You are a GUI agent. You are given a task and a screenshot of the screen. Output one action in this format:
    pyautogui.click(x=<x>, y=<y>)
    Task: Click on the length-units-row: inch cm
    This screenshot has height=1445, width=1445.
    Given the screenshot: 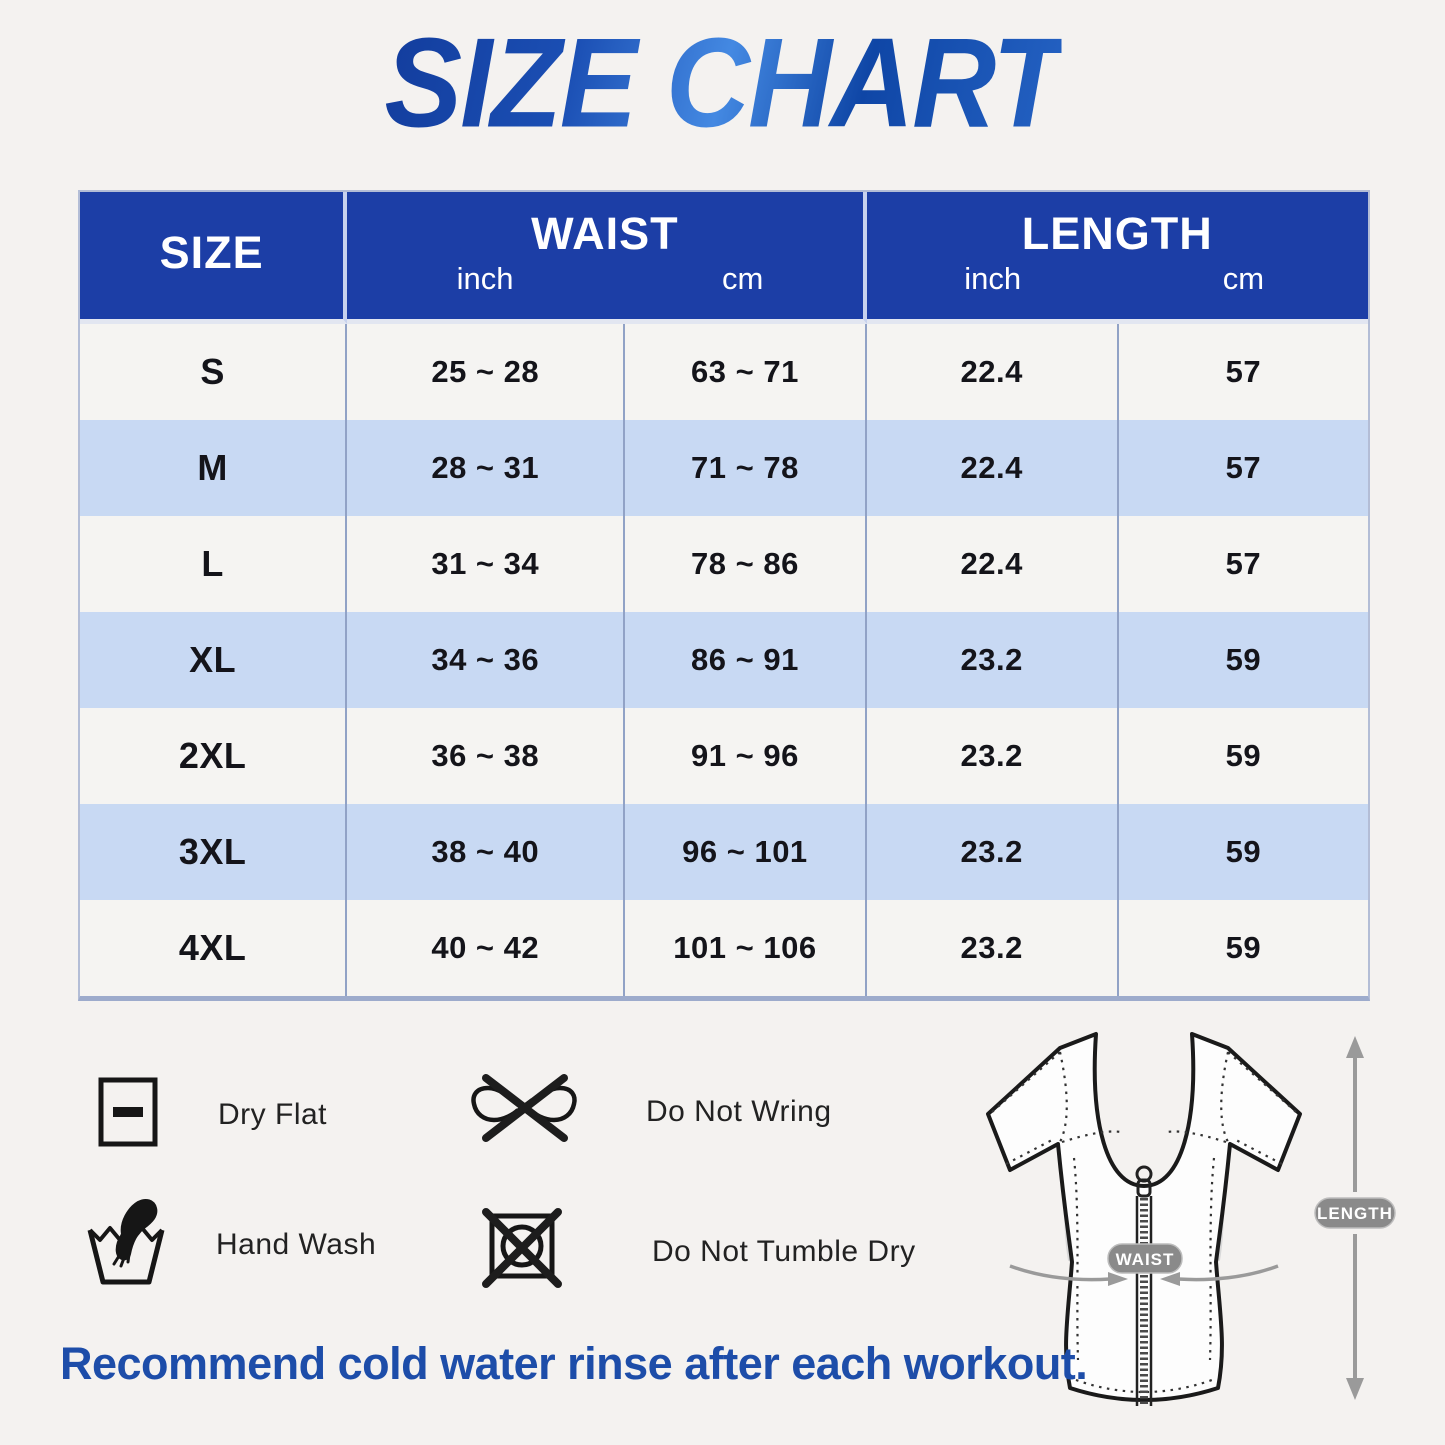 What is the action you would take?
    pyautogui.click(x=1117, y=278)
    